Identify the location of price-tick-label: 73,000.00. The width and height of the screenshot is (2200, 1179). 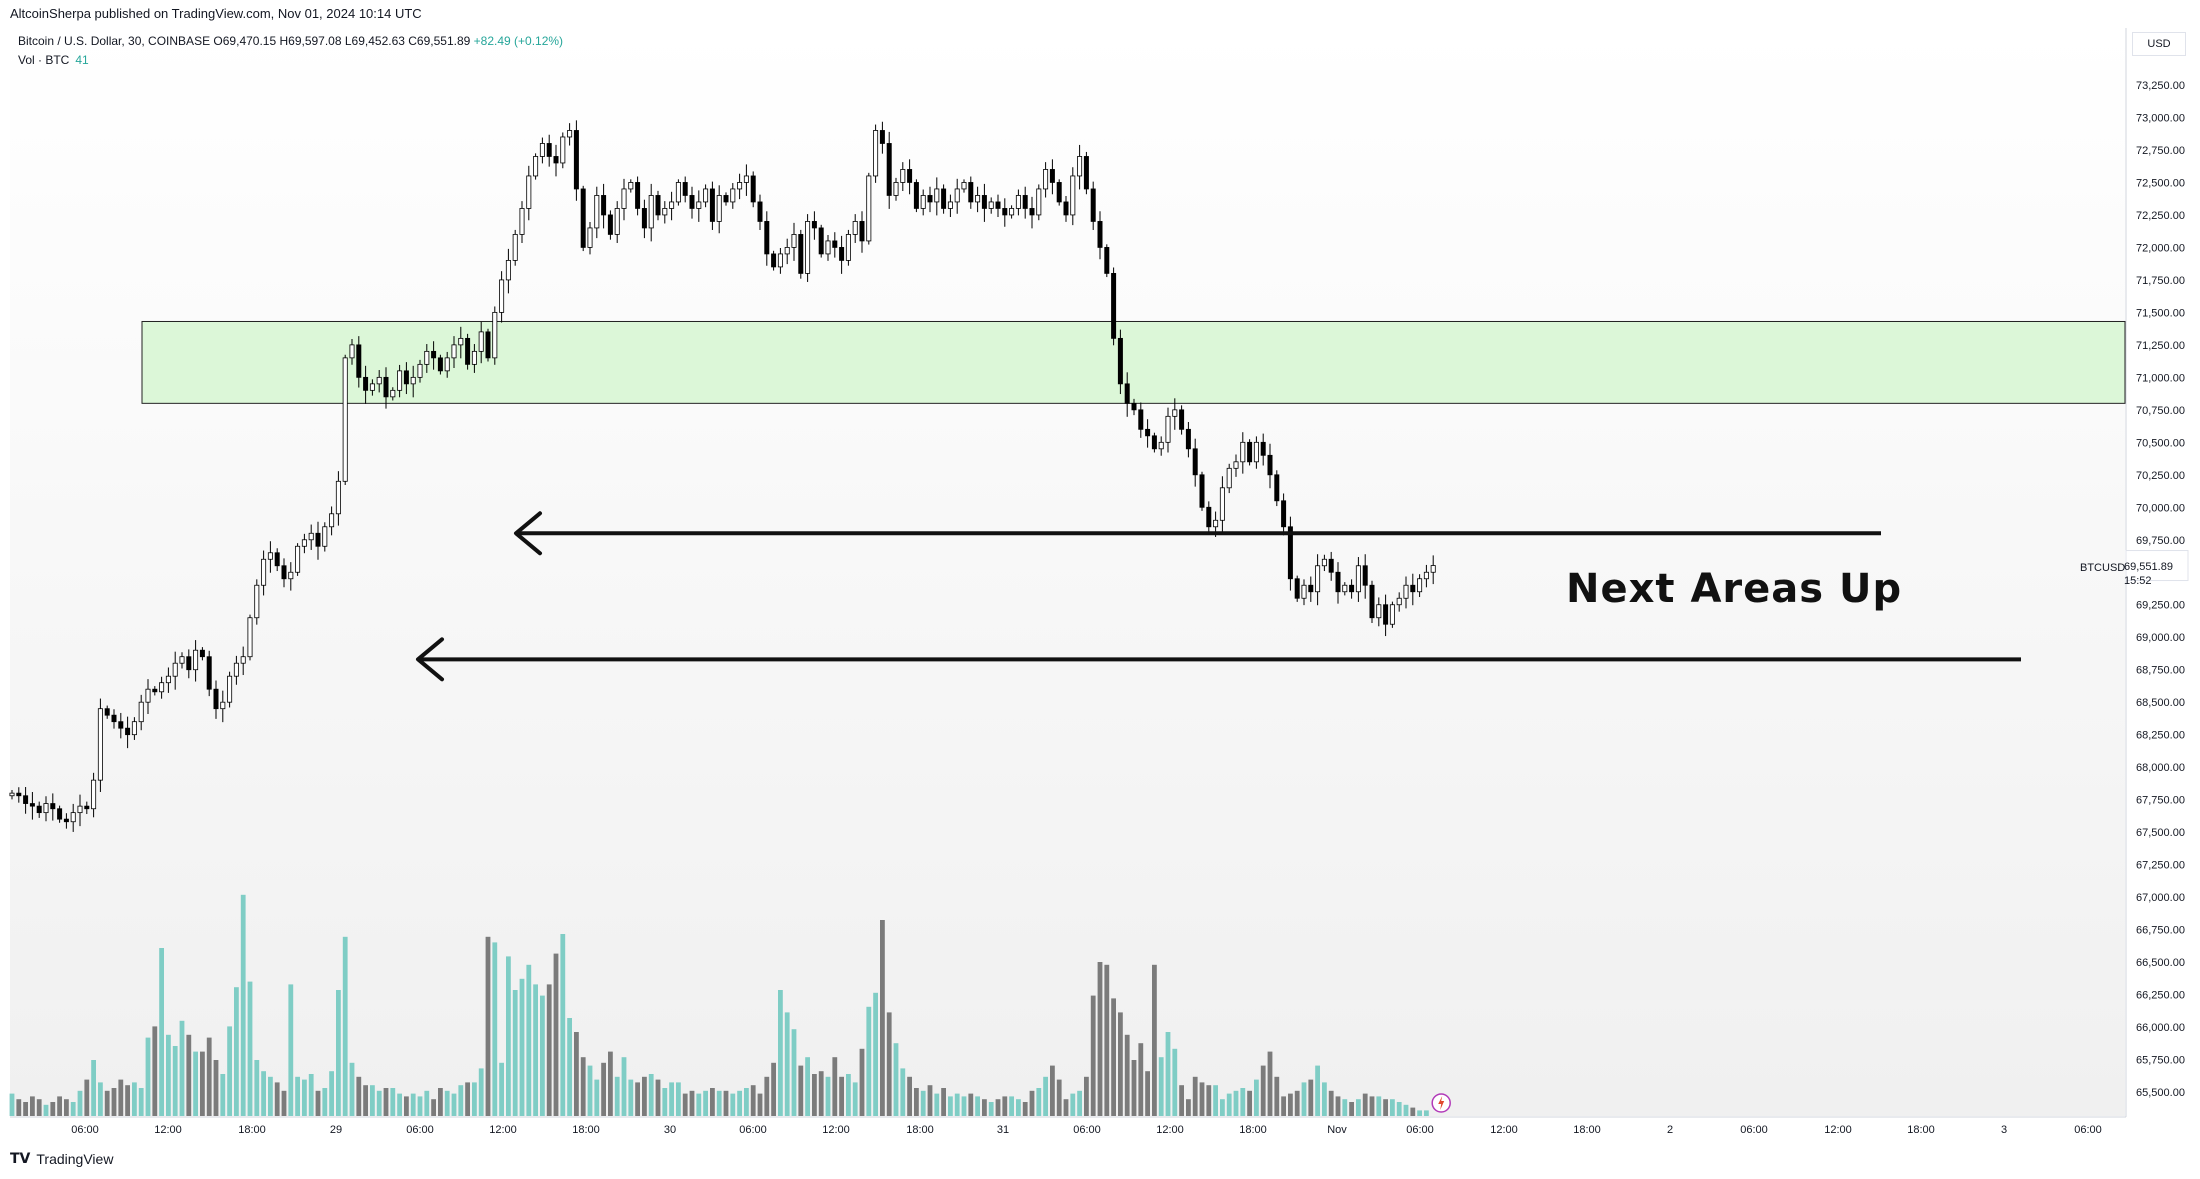
(2160, 118).